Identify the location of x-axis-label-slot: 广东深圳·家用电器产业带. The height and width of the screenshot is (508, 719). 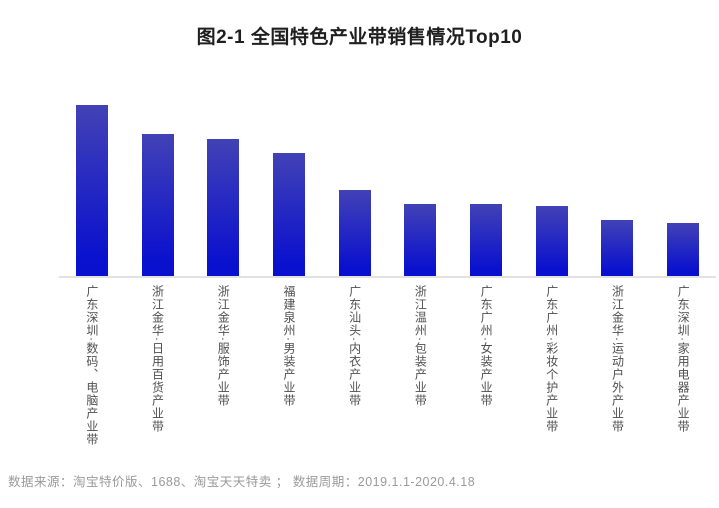
(683, 365).